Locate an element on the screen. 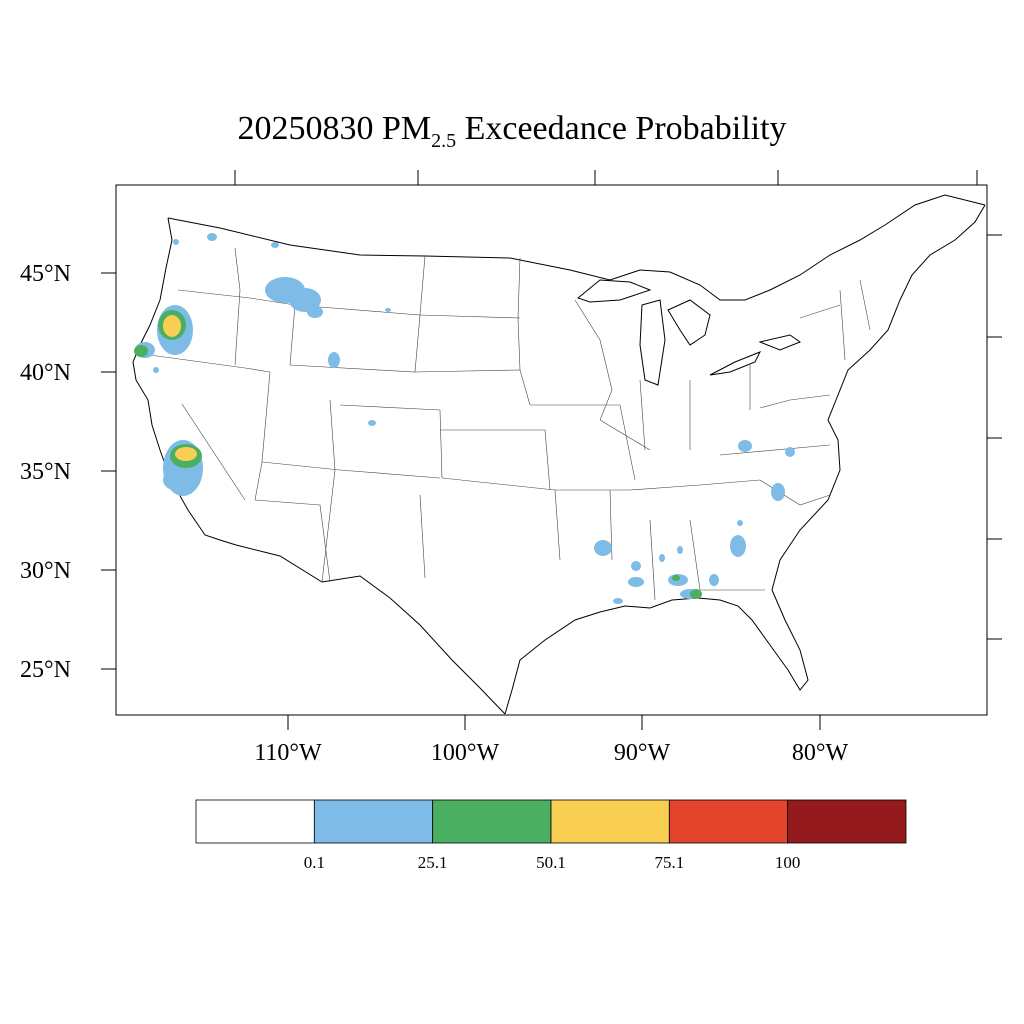  great-lakes is located at coordinates (689, 332).